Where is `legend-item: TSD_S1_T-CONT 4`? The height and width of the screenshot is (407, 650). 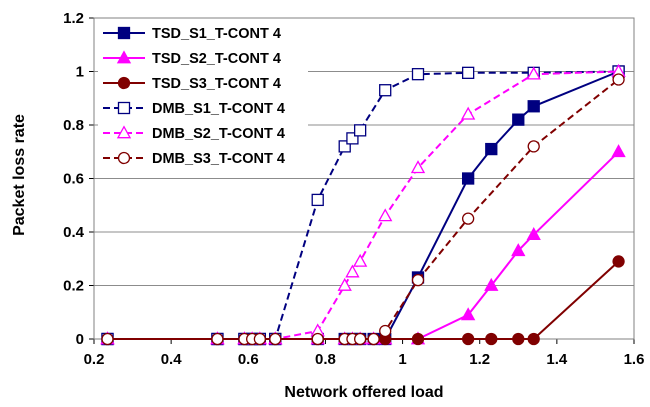 legend-item: TSD_S1_T-CONT 4 is located at coordinates (192, 34).